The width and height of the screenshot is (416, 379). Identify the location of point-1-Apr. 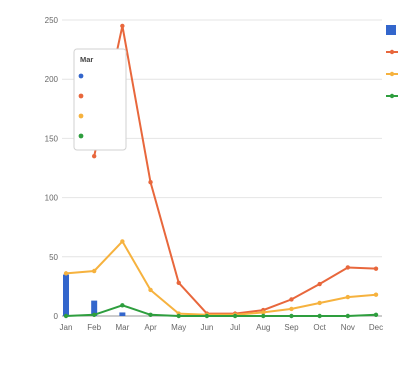
(150, 182).